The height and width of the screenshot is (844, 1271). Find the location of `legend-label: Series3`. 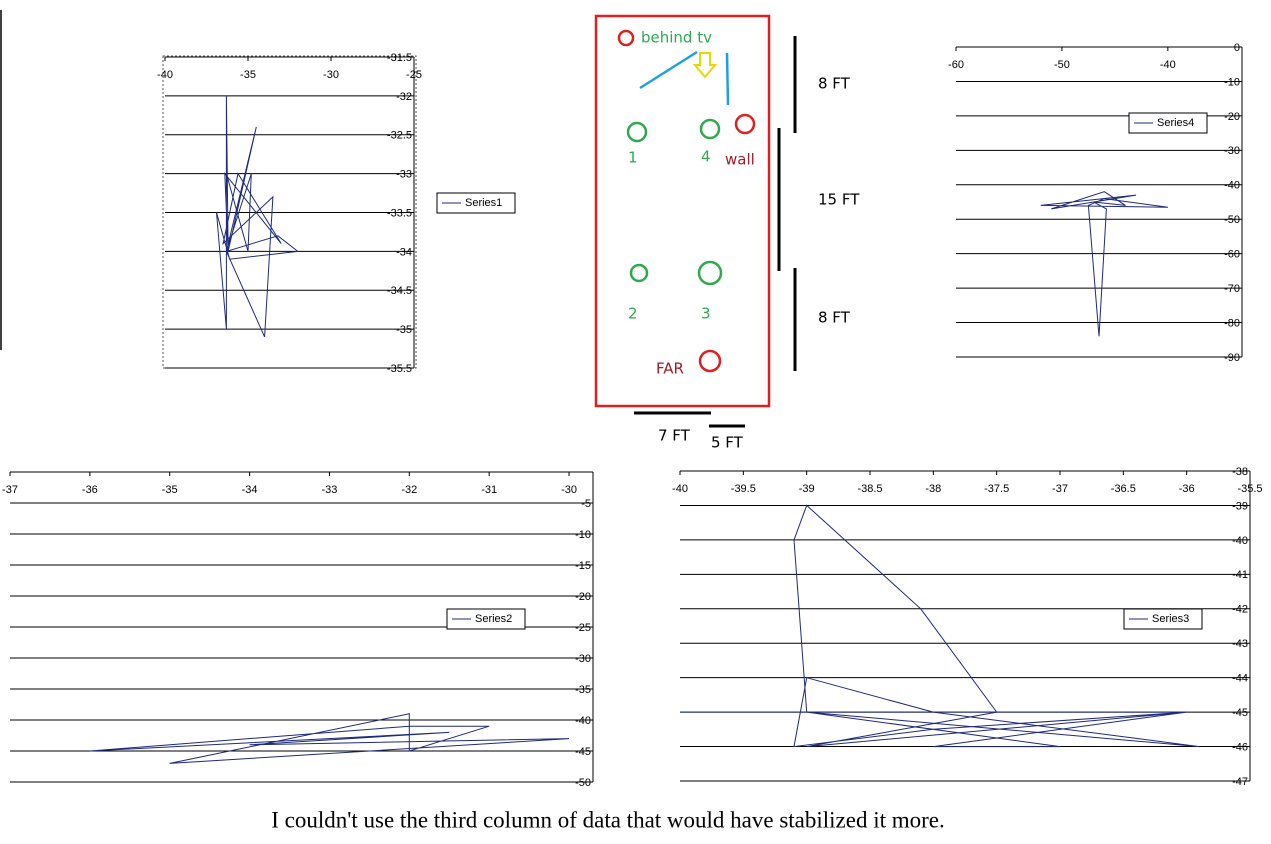

legend-label: Series3 is located at coordinates (1170, 619).